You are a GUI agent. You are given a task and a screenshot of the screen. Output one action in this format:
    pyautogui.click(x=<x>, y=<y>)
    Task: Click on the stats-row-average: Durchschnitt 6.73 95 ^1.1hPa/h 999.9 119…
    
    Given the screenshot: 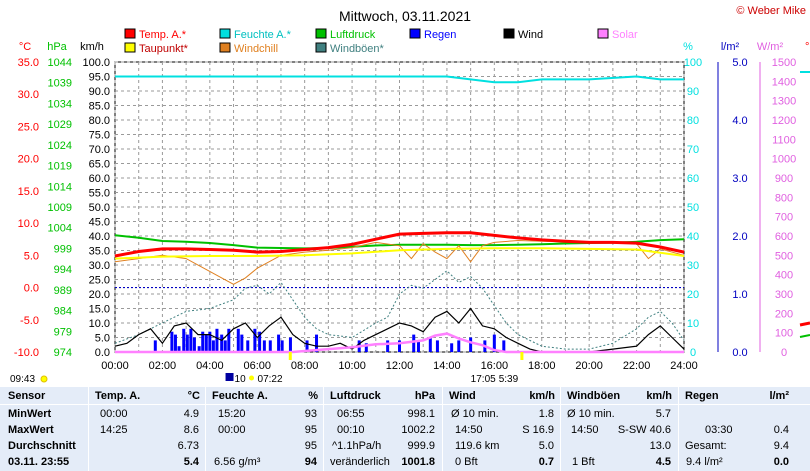 What is the action you would take?
    pyautogui.click(x=405, y=447)
    